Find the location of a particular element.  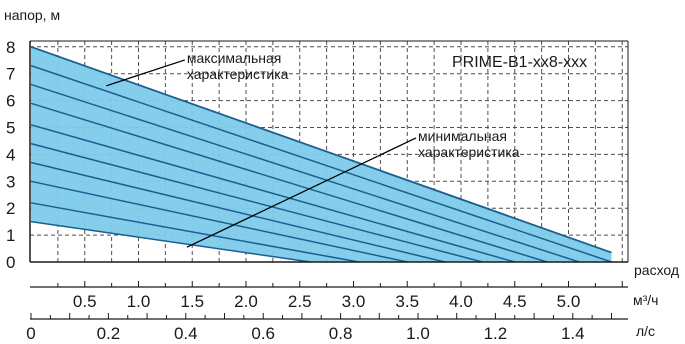

x-tick-label-secondary: 1.2 is located at coordinates (496, 333).